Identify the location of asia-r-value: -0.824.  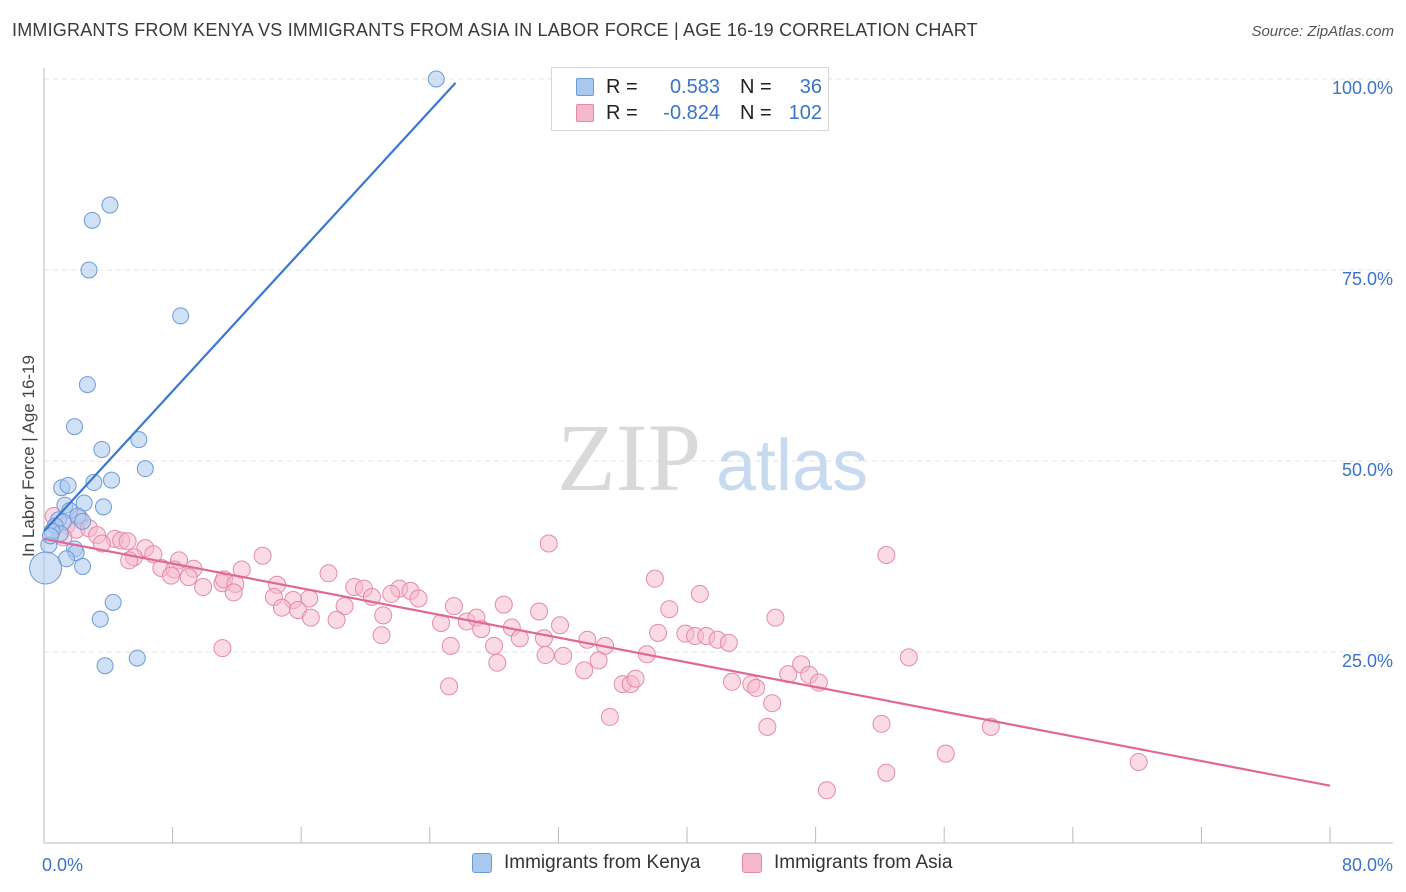
(691, 112).